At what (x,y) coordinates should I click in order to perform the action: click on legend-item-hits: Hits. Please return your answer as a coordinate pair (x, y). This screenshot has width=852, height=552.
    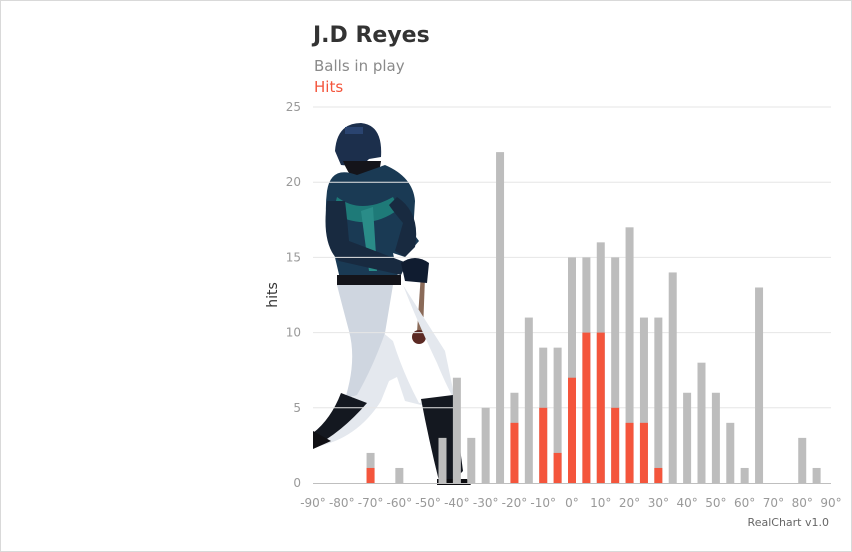
    Looking at the image, I should click on (329, 87).